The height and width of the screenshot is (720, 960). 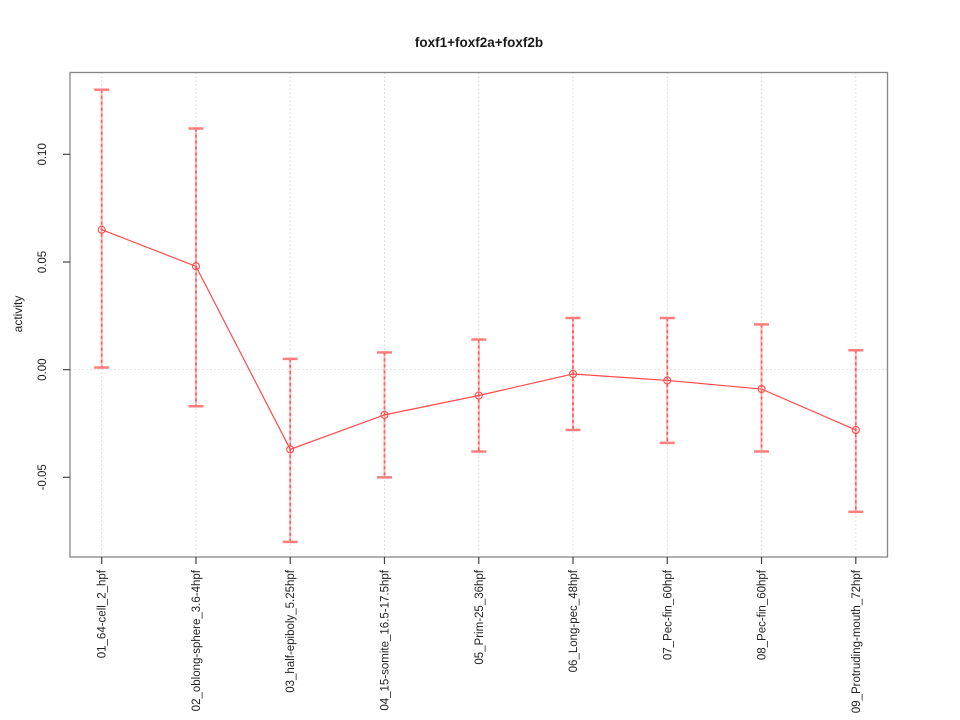 What do you see at coordinates (103, 613) in the screenshot?
I see `x-tick-label: 01_64-cell_2_hpf` at bounding box center [103, 613].